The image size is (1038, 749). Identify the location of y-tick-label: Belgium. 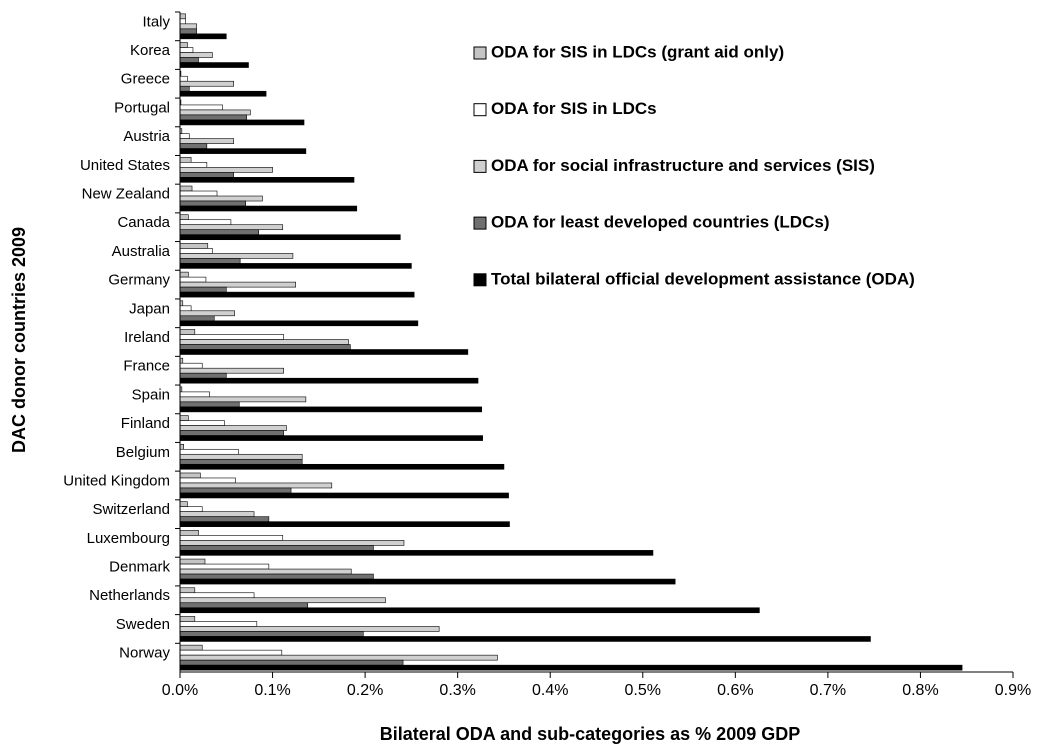
(143, 452).